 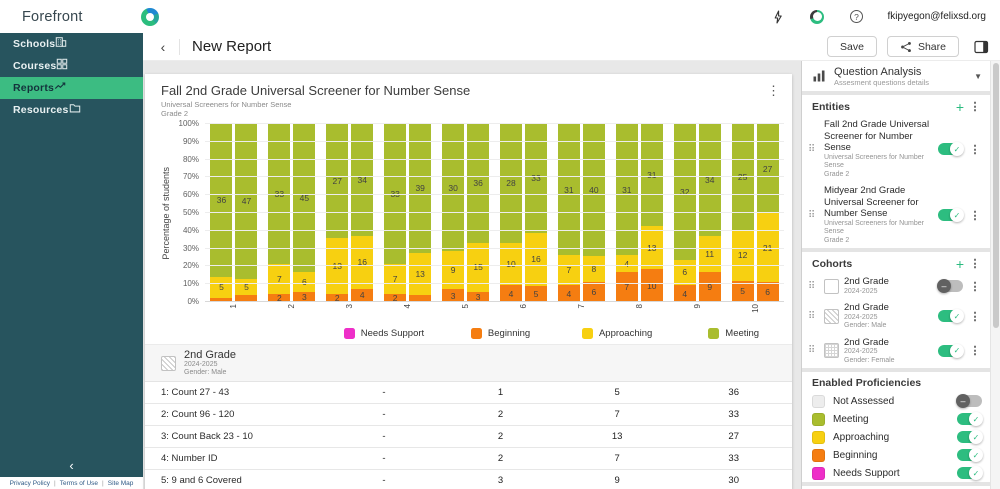 I want to click on table-row: 1: Count 27 - 43 - 1 5 36, so click(x=468, y=393).